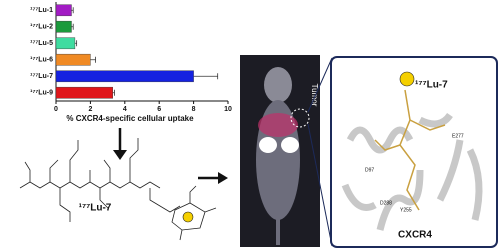 The image size is (500, 249). What do you see at coordinates (410, 150) in the screenshot?
I see `ligand-sketch` at bounding box center [410, 150].